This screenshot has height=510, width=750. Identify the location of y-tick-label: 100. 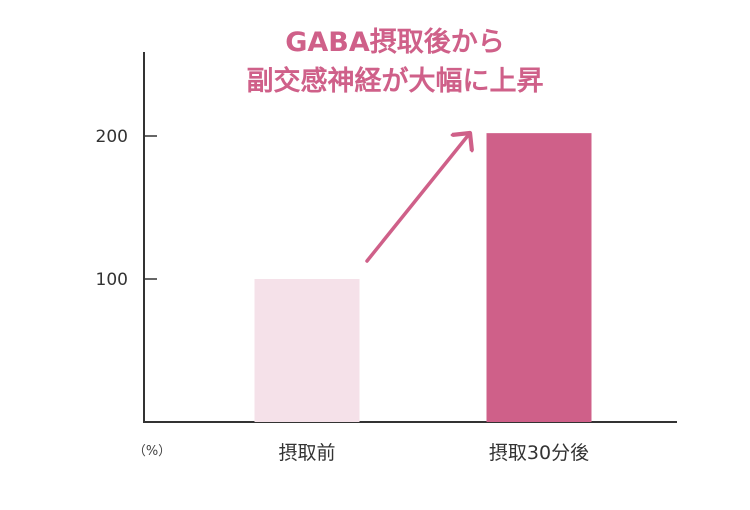
(112, 280).